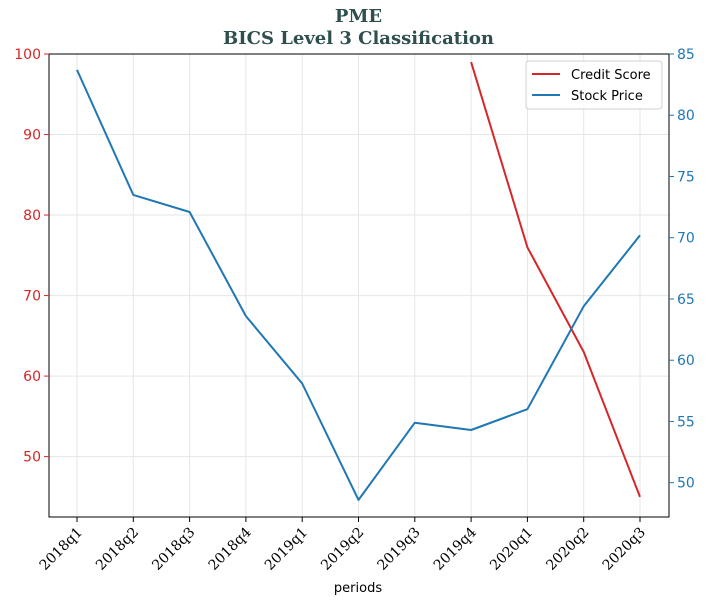 Image resolution: width=707 pixels, height=605 pixels. What do you see at coordinates (686, 239) in the screenshot?
I see `right-tick-label: 70` at bounding box center [686, 239].